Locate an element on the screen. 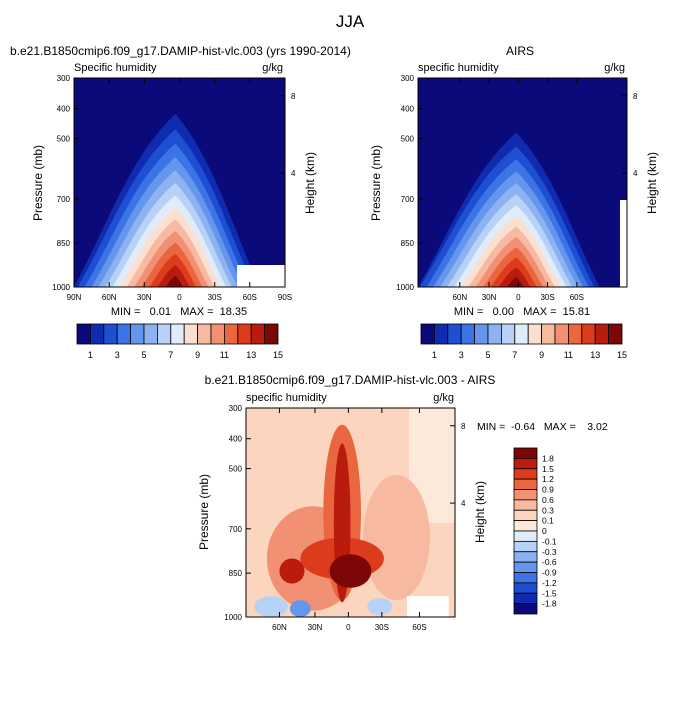  panel-obs-ylabel: Pressure (mb) is located at coordinates (376, 183).